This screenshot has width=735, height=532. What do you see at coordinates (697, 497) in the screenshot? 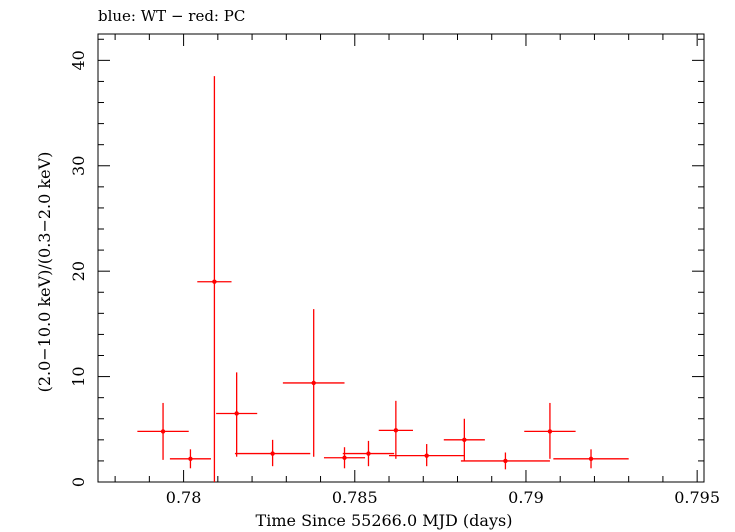
I see `x-tick-label: 0.795` at bounding box center [697, 497].